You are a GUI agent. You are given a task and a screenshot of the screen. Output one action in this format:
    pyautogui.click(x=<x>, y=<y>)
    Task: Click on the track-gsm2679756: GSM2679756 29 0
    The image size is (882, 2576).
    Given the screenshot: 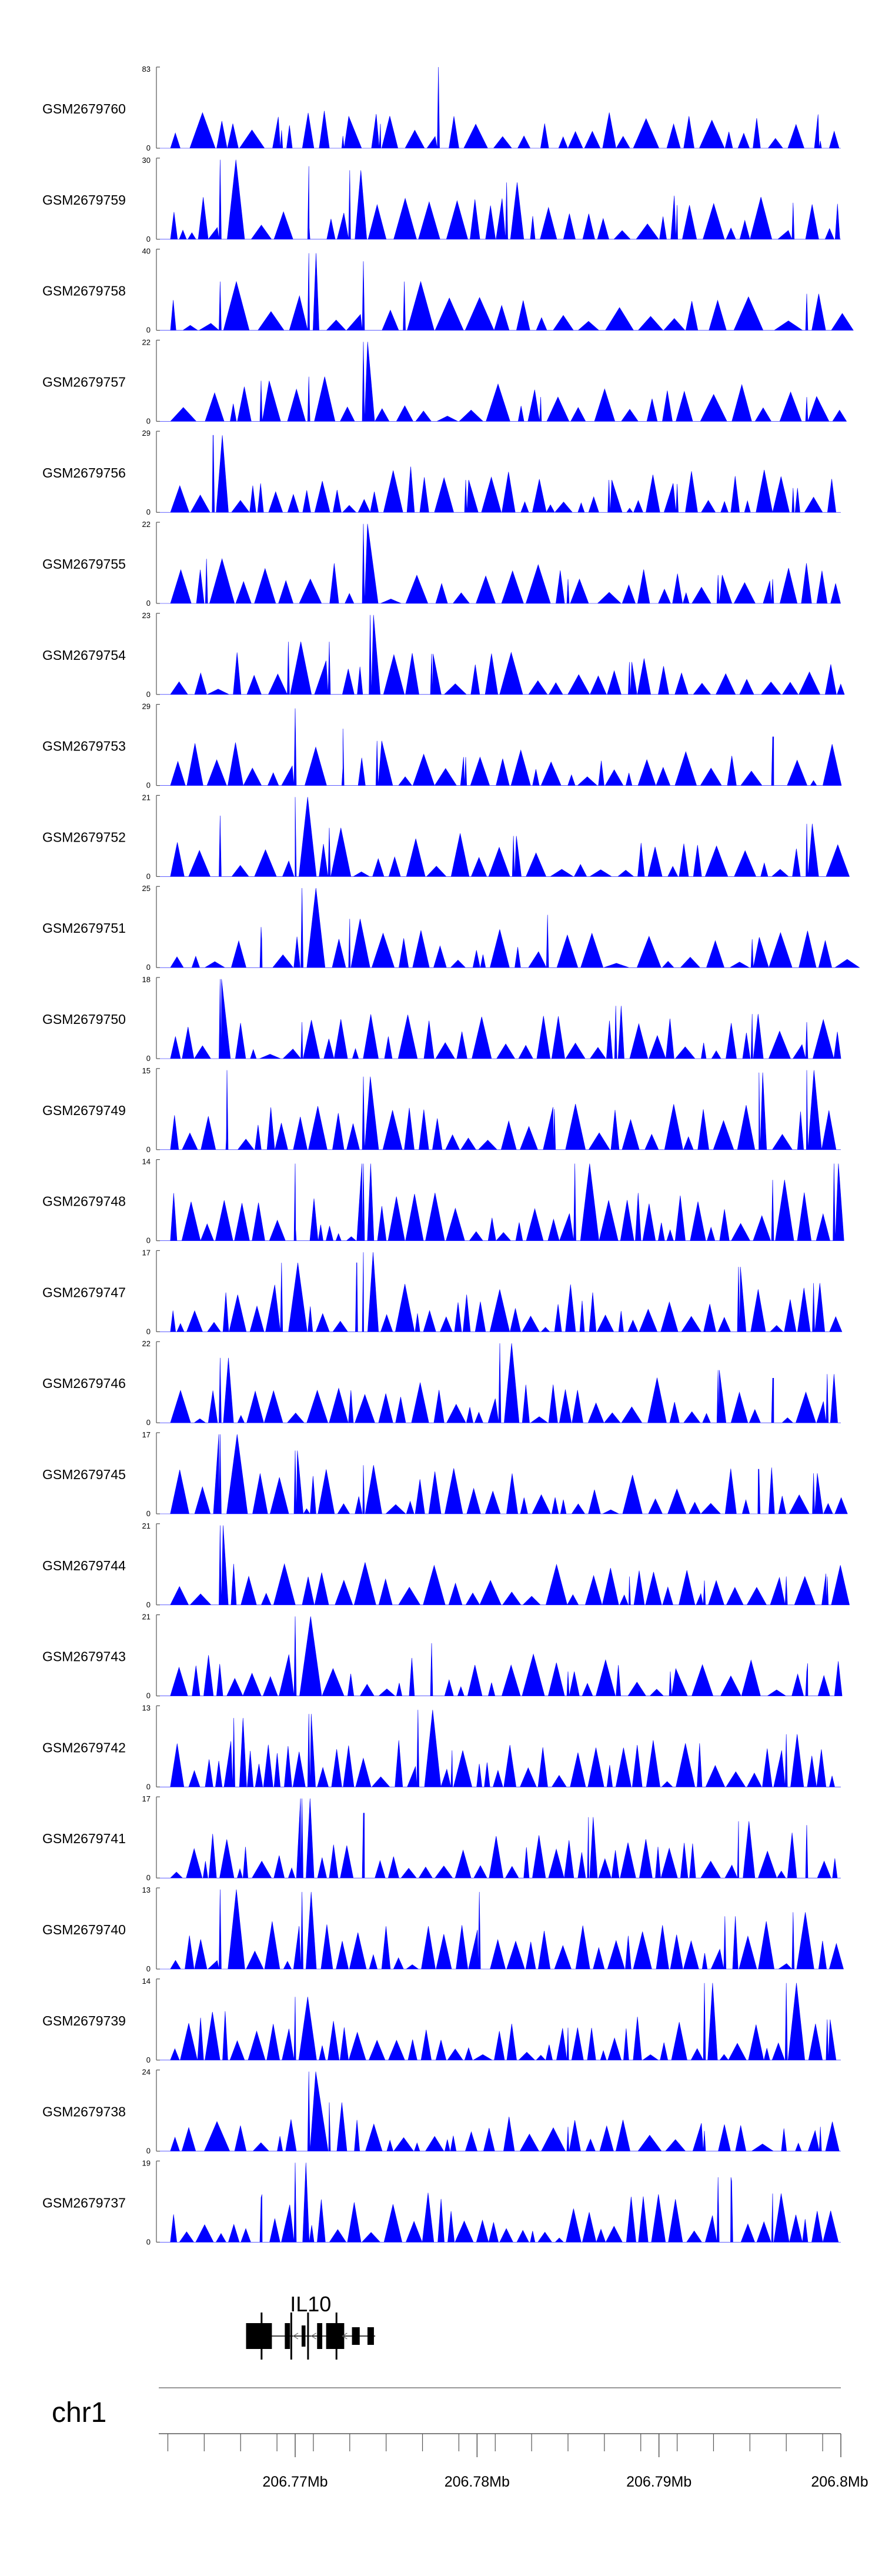 What is the action you would take?
    pyautogui.click(x=441, y=472)
    